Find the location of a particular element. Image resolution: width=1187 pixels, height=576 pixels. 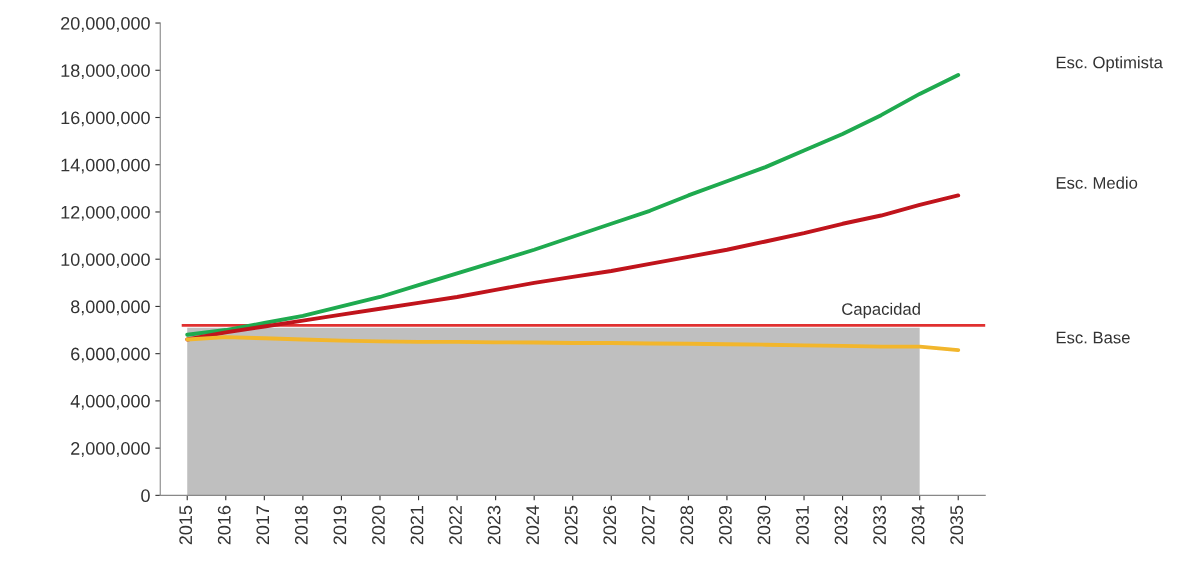

x-tick-label: 2032 is located at coordinates (841, 525).